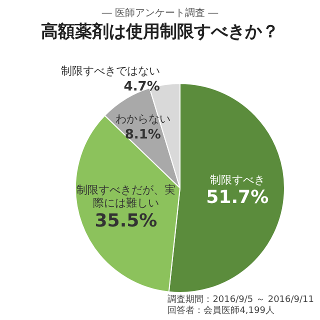  I want to click on slice-label: 制限すべきだが、実際には難しい, so click(126, 197).